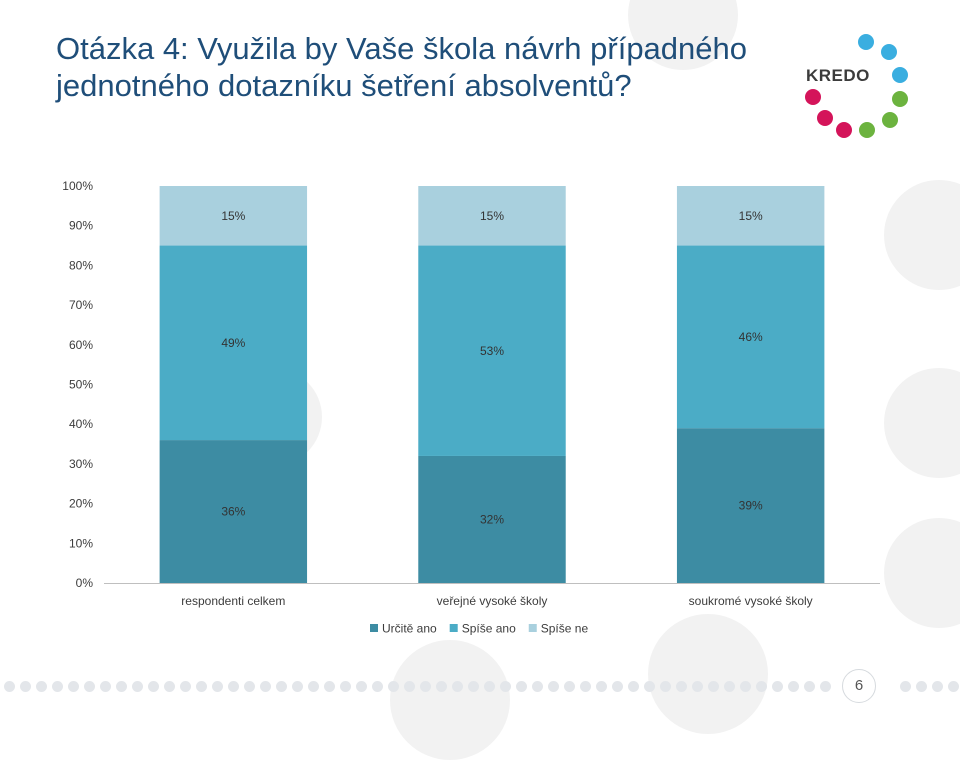  What do you see at coordinates (751, 601) in the screenshot?
I see `x-tick-label: soukromé vysoké školy` at bounding box center [751, 601].